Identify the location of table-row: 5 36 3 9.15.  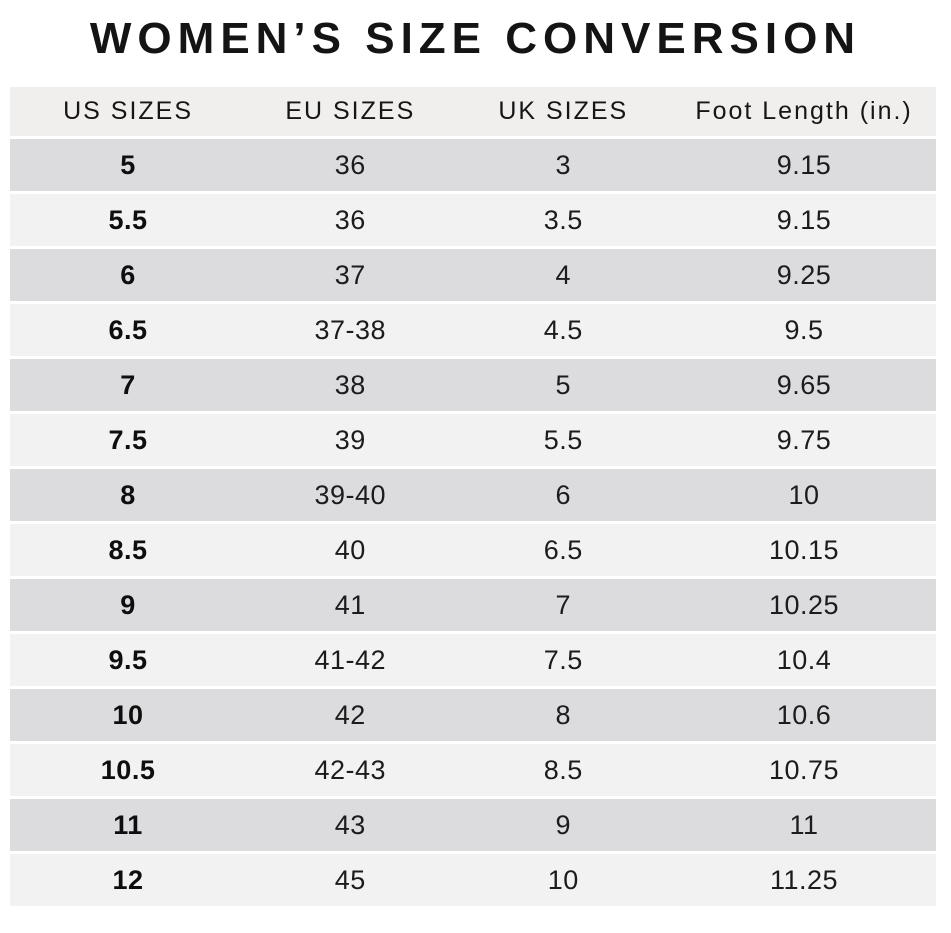
(473, 165).